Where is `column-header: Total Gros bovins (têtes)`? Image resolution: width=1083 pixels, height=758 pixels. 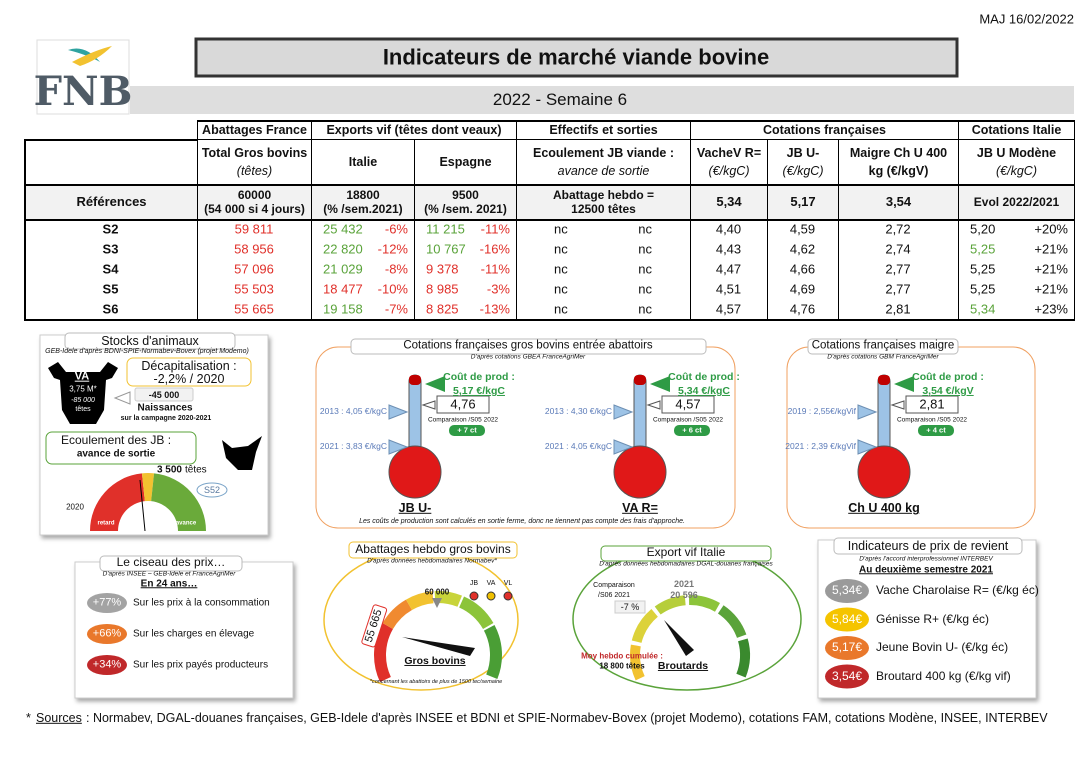 column-header: Total Gros bovins (têtes) is located at coordinates (254, 162).